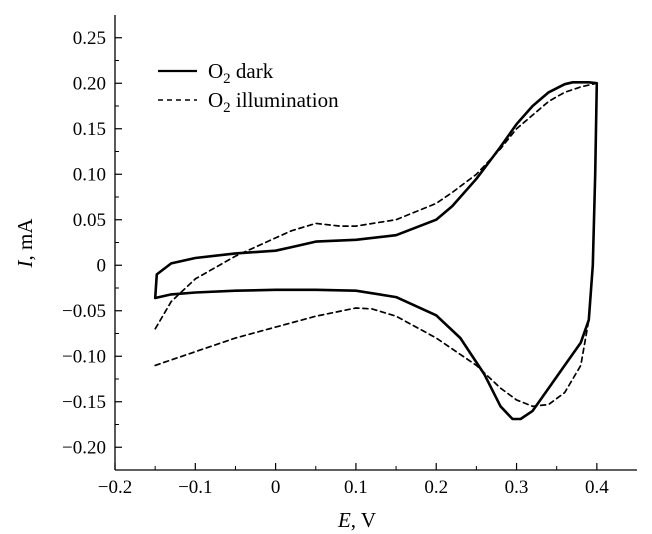 The image size is (652, 534). I want to click on legend-item-illumination: O2 illumination, so click(248, 102).